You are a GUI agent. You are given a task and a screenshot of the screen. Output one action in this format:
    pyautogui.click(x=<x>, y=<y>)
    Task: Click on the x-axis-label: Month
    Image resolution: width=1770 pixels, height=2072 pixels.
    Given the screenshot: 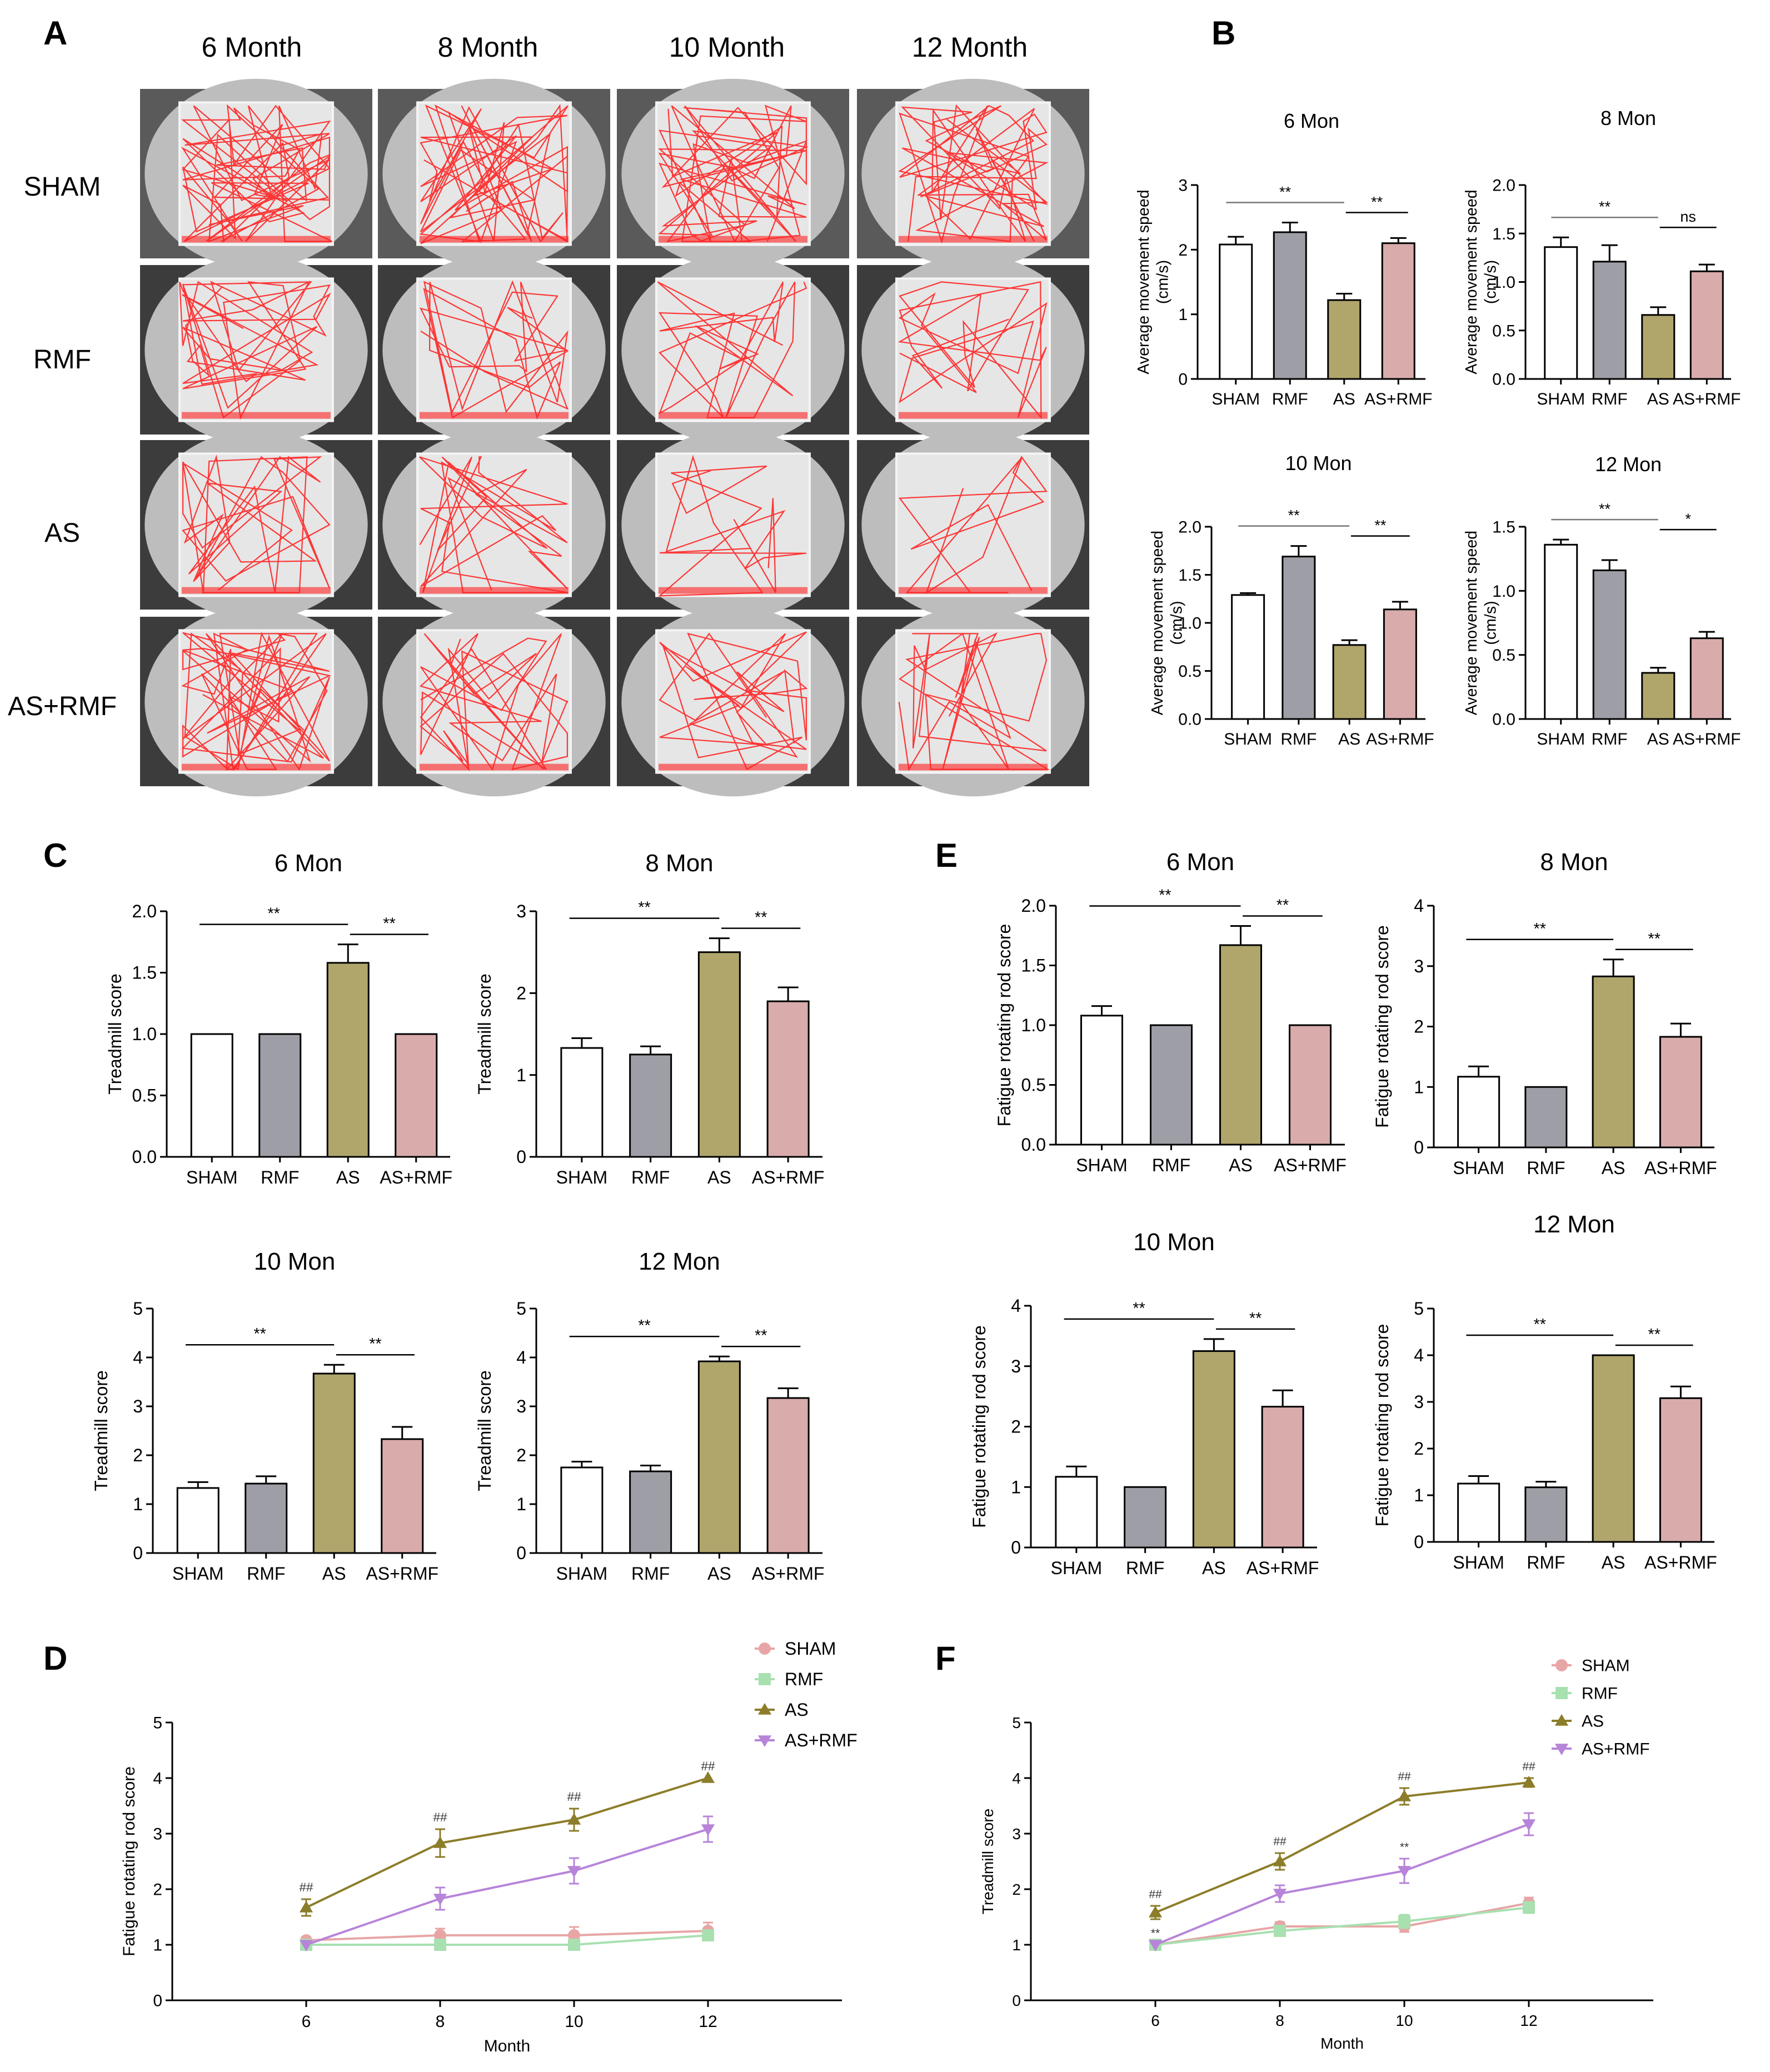 What is the action you would take?
    pyautogui.click(x=507, y=2046)
    